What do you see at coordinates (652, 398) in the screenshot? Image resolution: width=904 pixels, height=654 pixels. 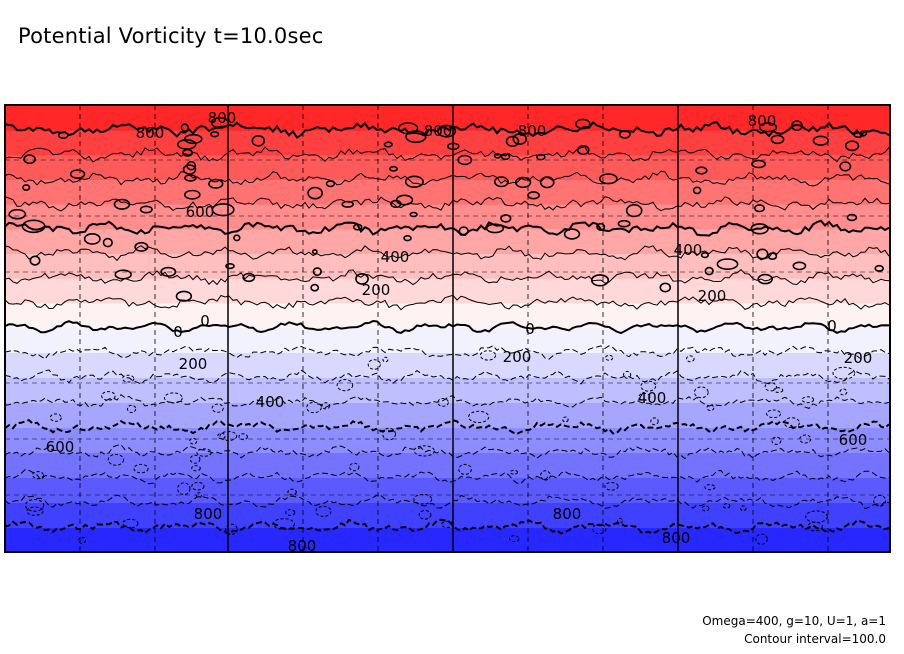 I see `contour-label: 400` at bounding box center [652, 398].